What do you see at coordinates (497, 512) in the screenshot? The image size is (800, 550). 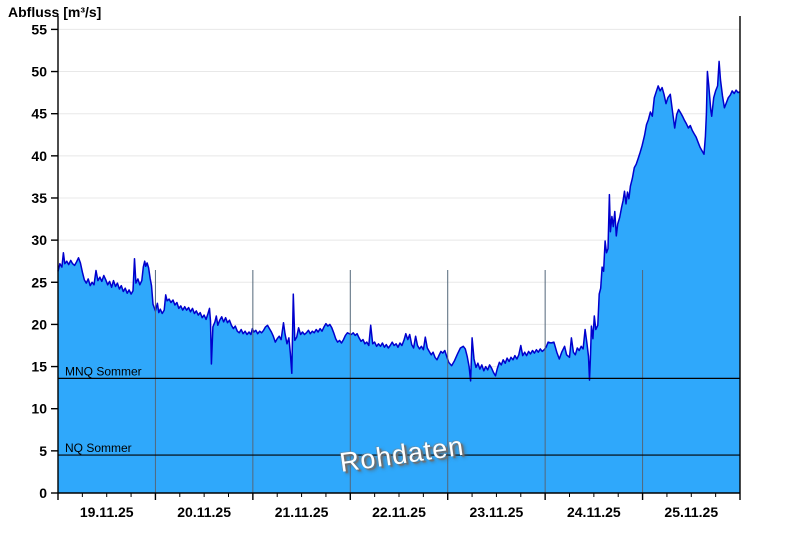 I see `x-tick-label: 23.11.25` at bounding box center [497, 512].